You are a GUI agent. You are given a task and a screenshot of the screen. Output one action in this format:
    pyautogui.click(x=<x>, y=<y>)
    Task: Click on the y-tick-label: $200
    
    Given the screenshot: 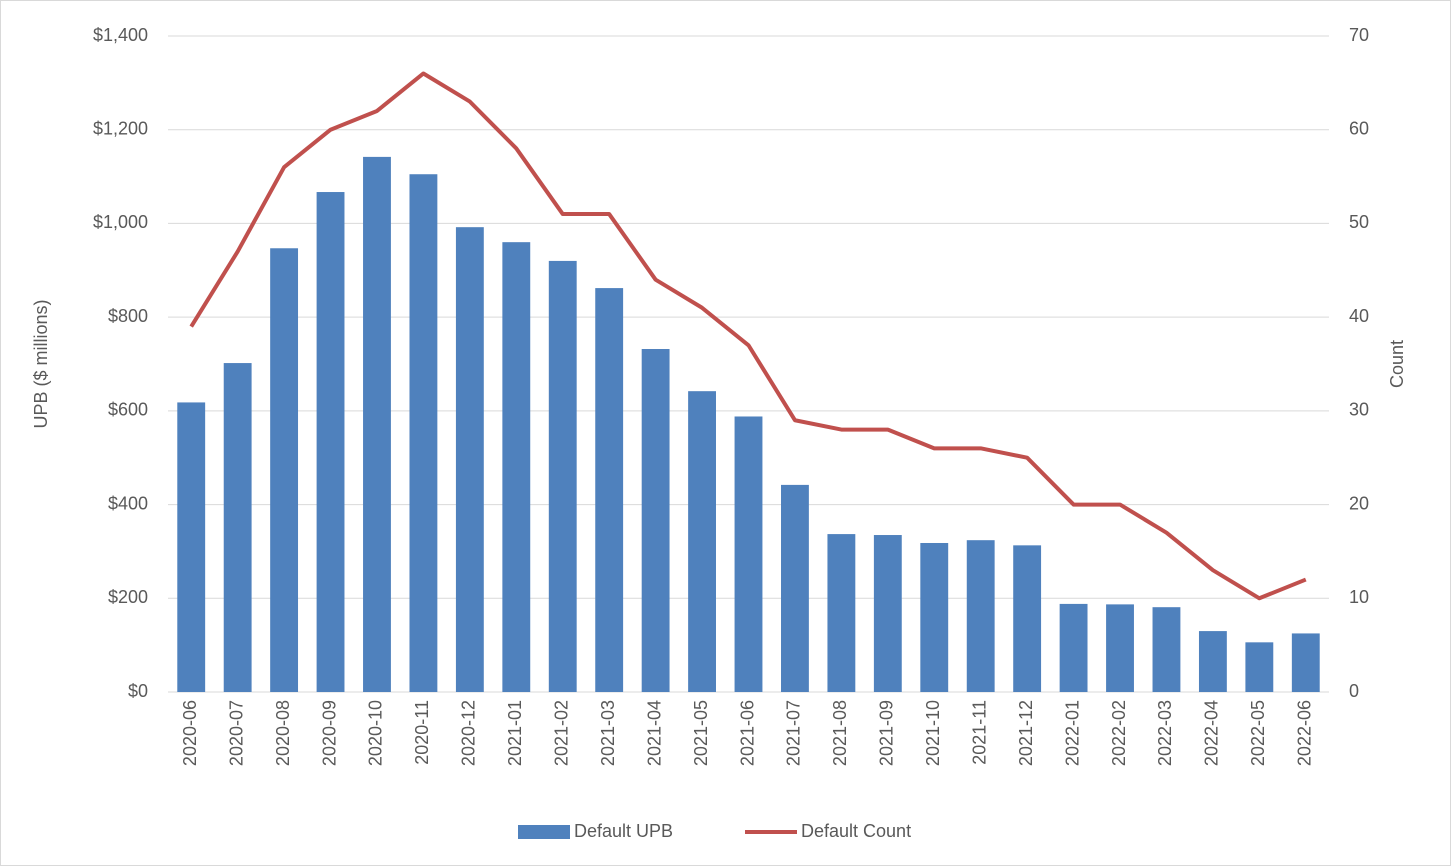 What is the action you would take?
    pyautogui.click(x=128, y=597)
    